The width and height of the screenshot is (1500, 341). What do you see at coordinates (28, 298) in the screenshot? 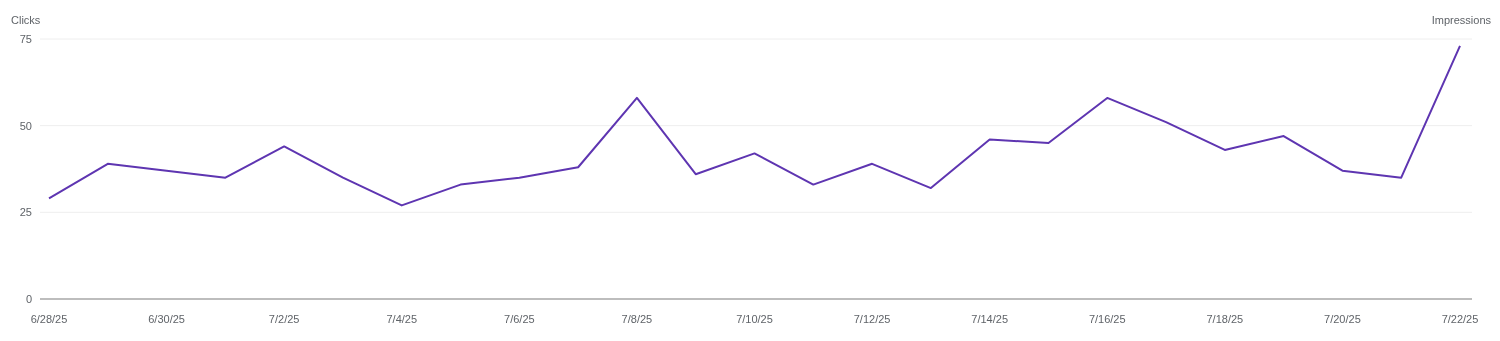
I see `y-tick-label: 0` at bounding box center [28, 298].